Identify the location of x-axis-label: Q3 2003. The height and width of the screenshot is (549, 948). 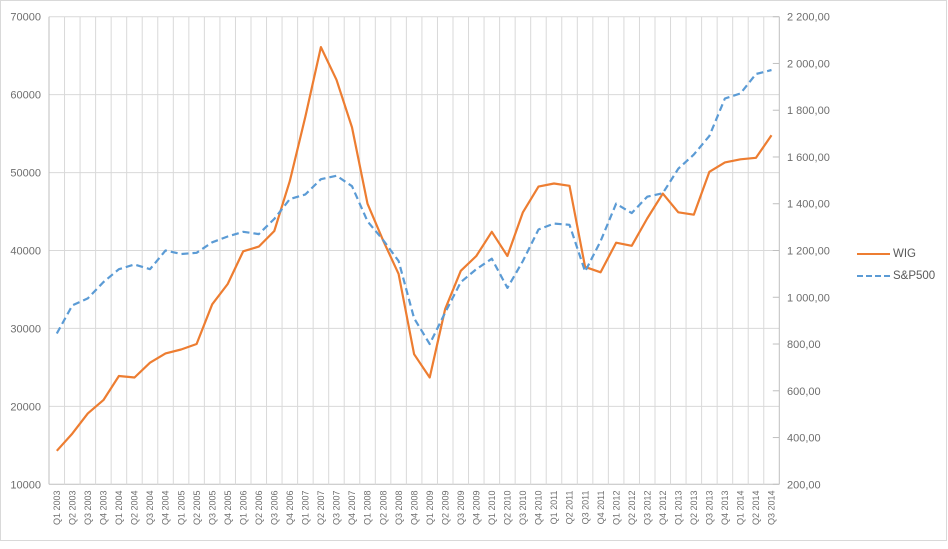
(88, 508).